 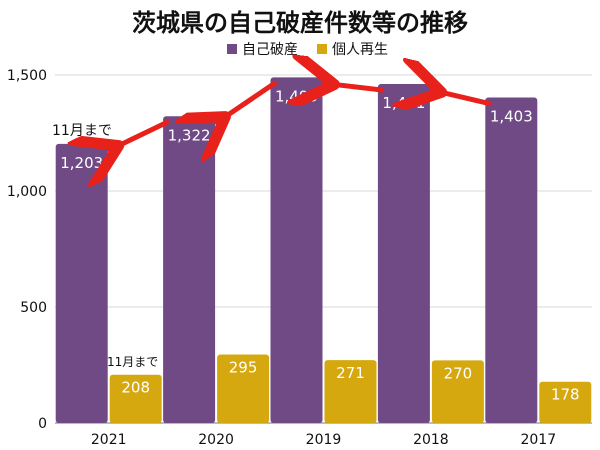 I want to click on x-tick-label-2017: 2017, so click(x=538, y=440).